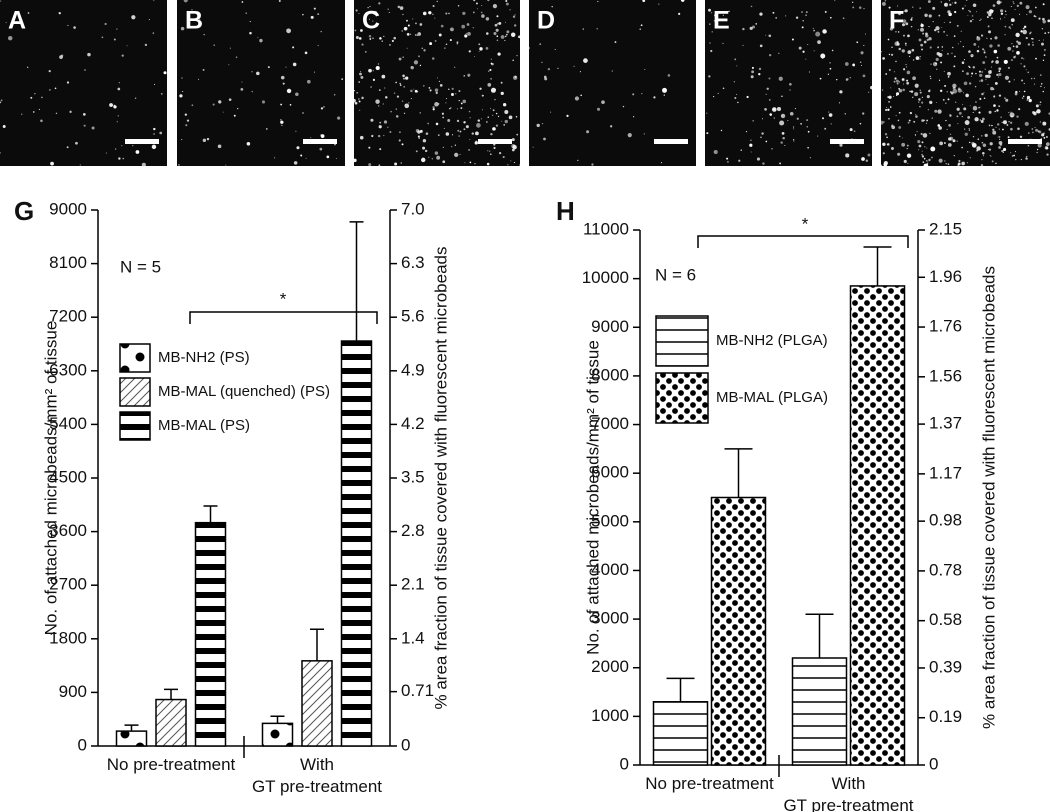 This screenshot has width=1050, height=812. What do you see at coordinates (848, 793) in the screenshot?
I see `x-tick-label: With GT pre-treatment` at bounding box center [848, 793].